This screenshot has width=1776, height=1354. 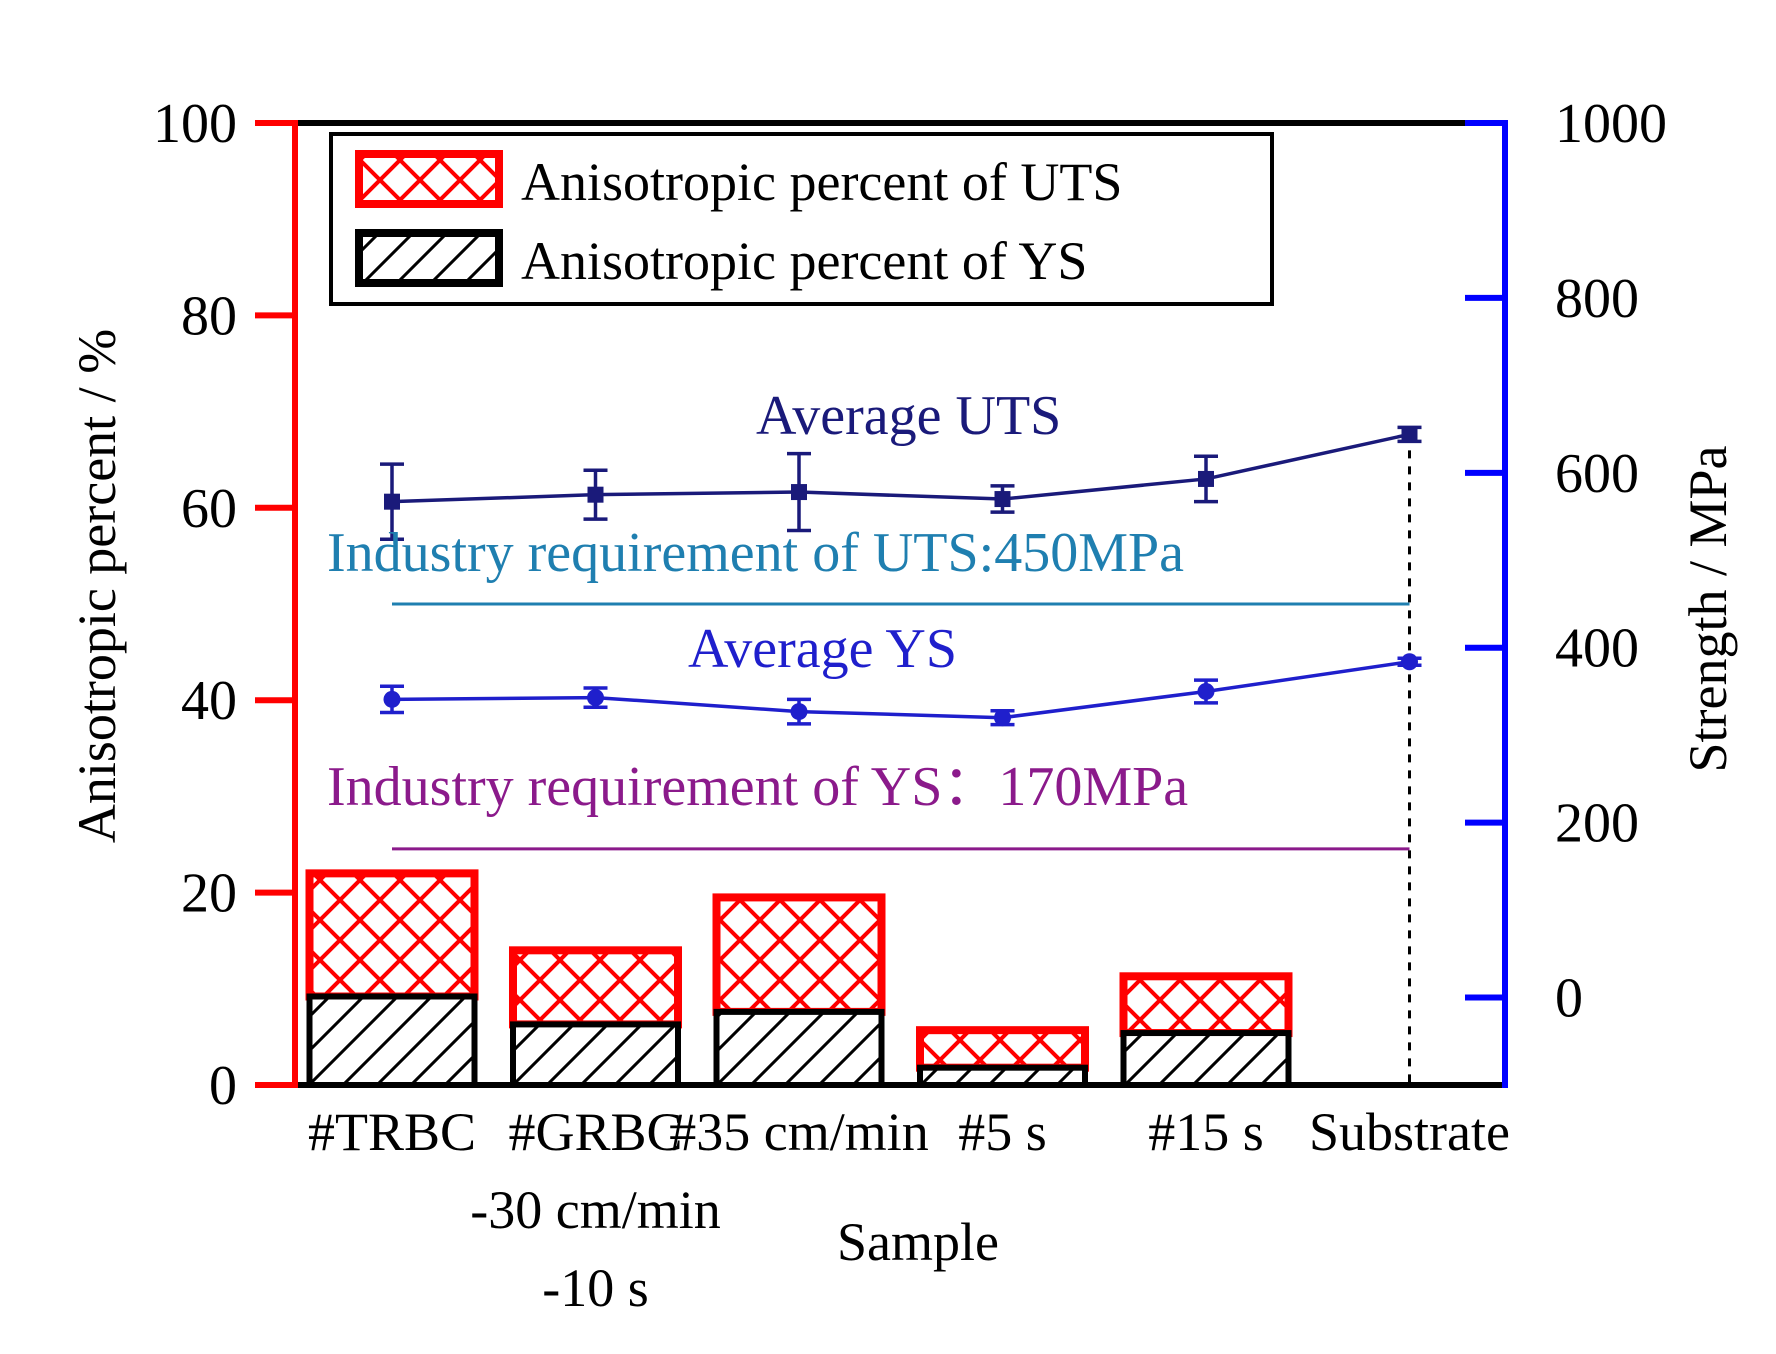 I want to click on right-tick-label-800: 800, so click(x=1597, y=299).